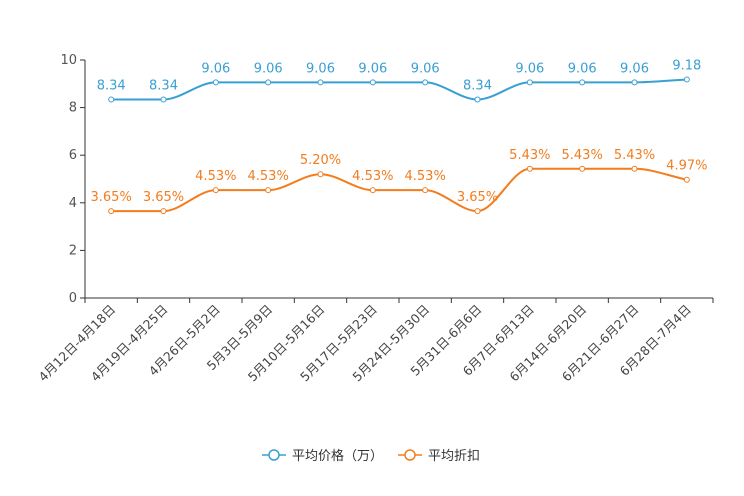 This screenshot has width=744, height=496. I want to click on legend: 平均价格（万） 平均折扣, so click(371, 456).